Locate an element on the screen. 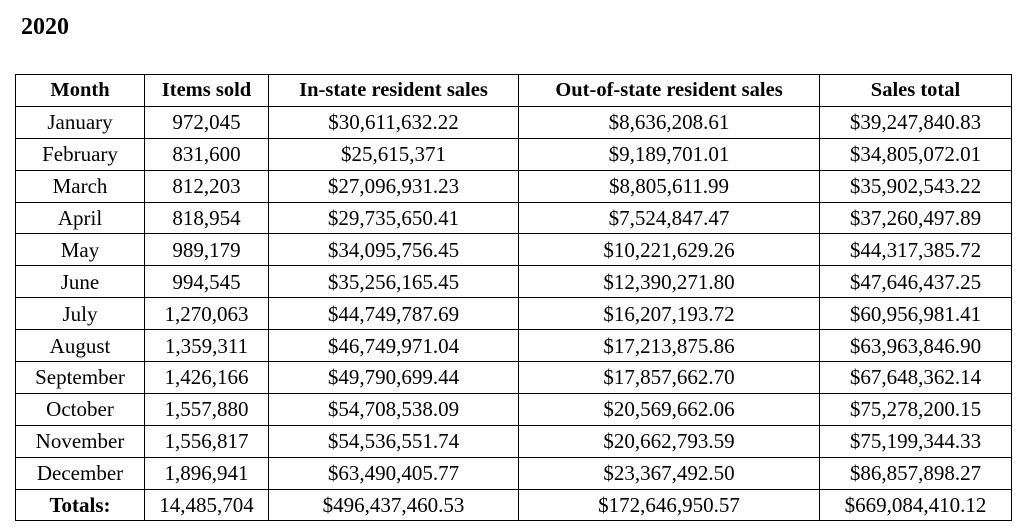  items-sold-cell: 1,426,166 is located at coordinates (206, 377).